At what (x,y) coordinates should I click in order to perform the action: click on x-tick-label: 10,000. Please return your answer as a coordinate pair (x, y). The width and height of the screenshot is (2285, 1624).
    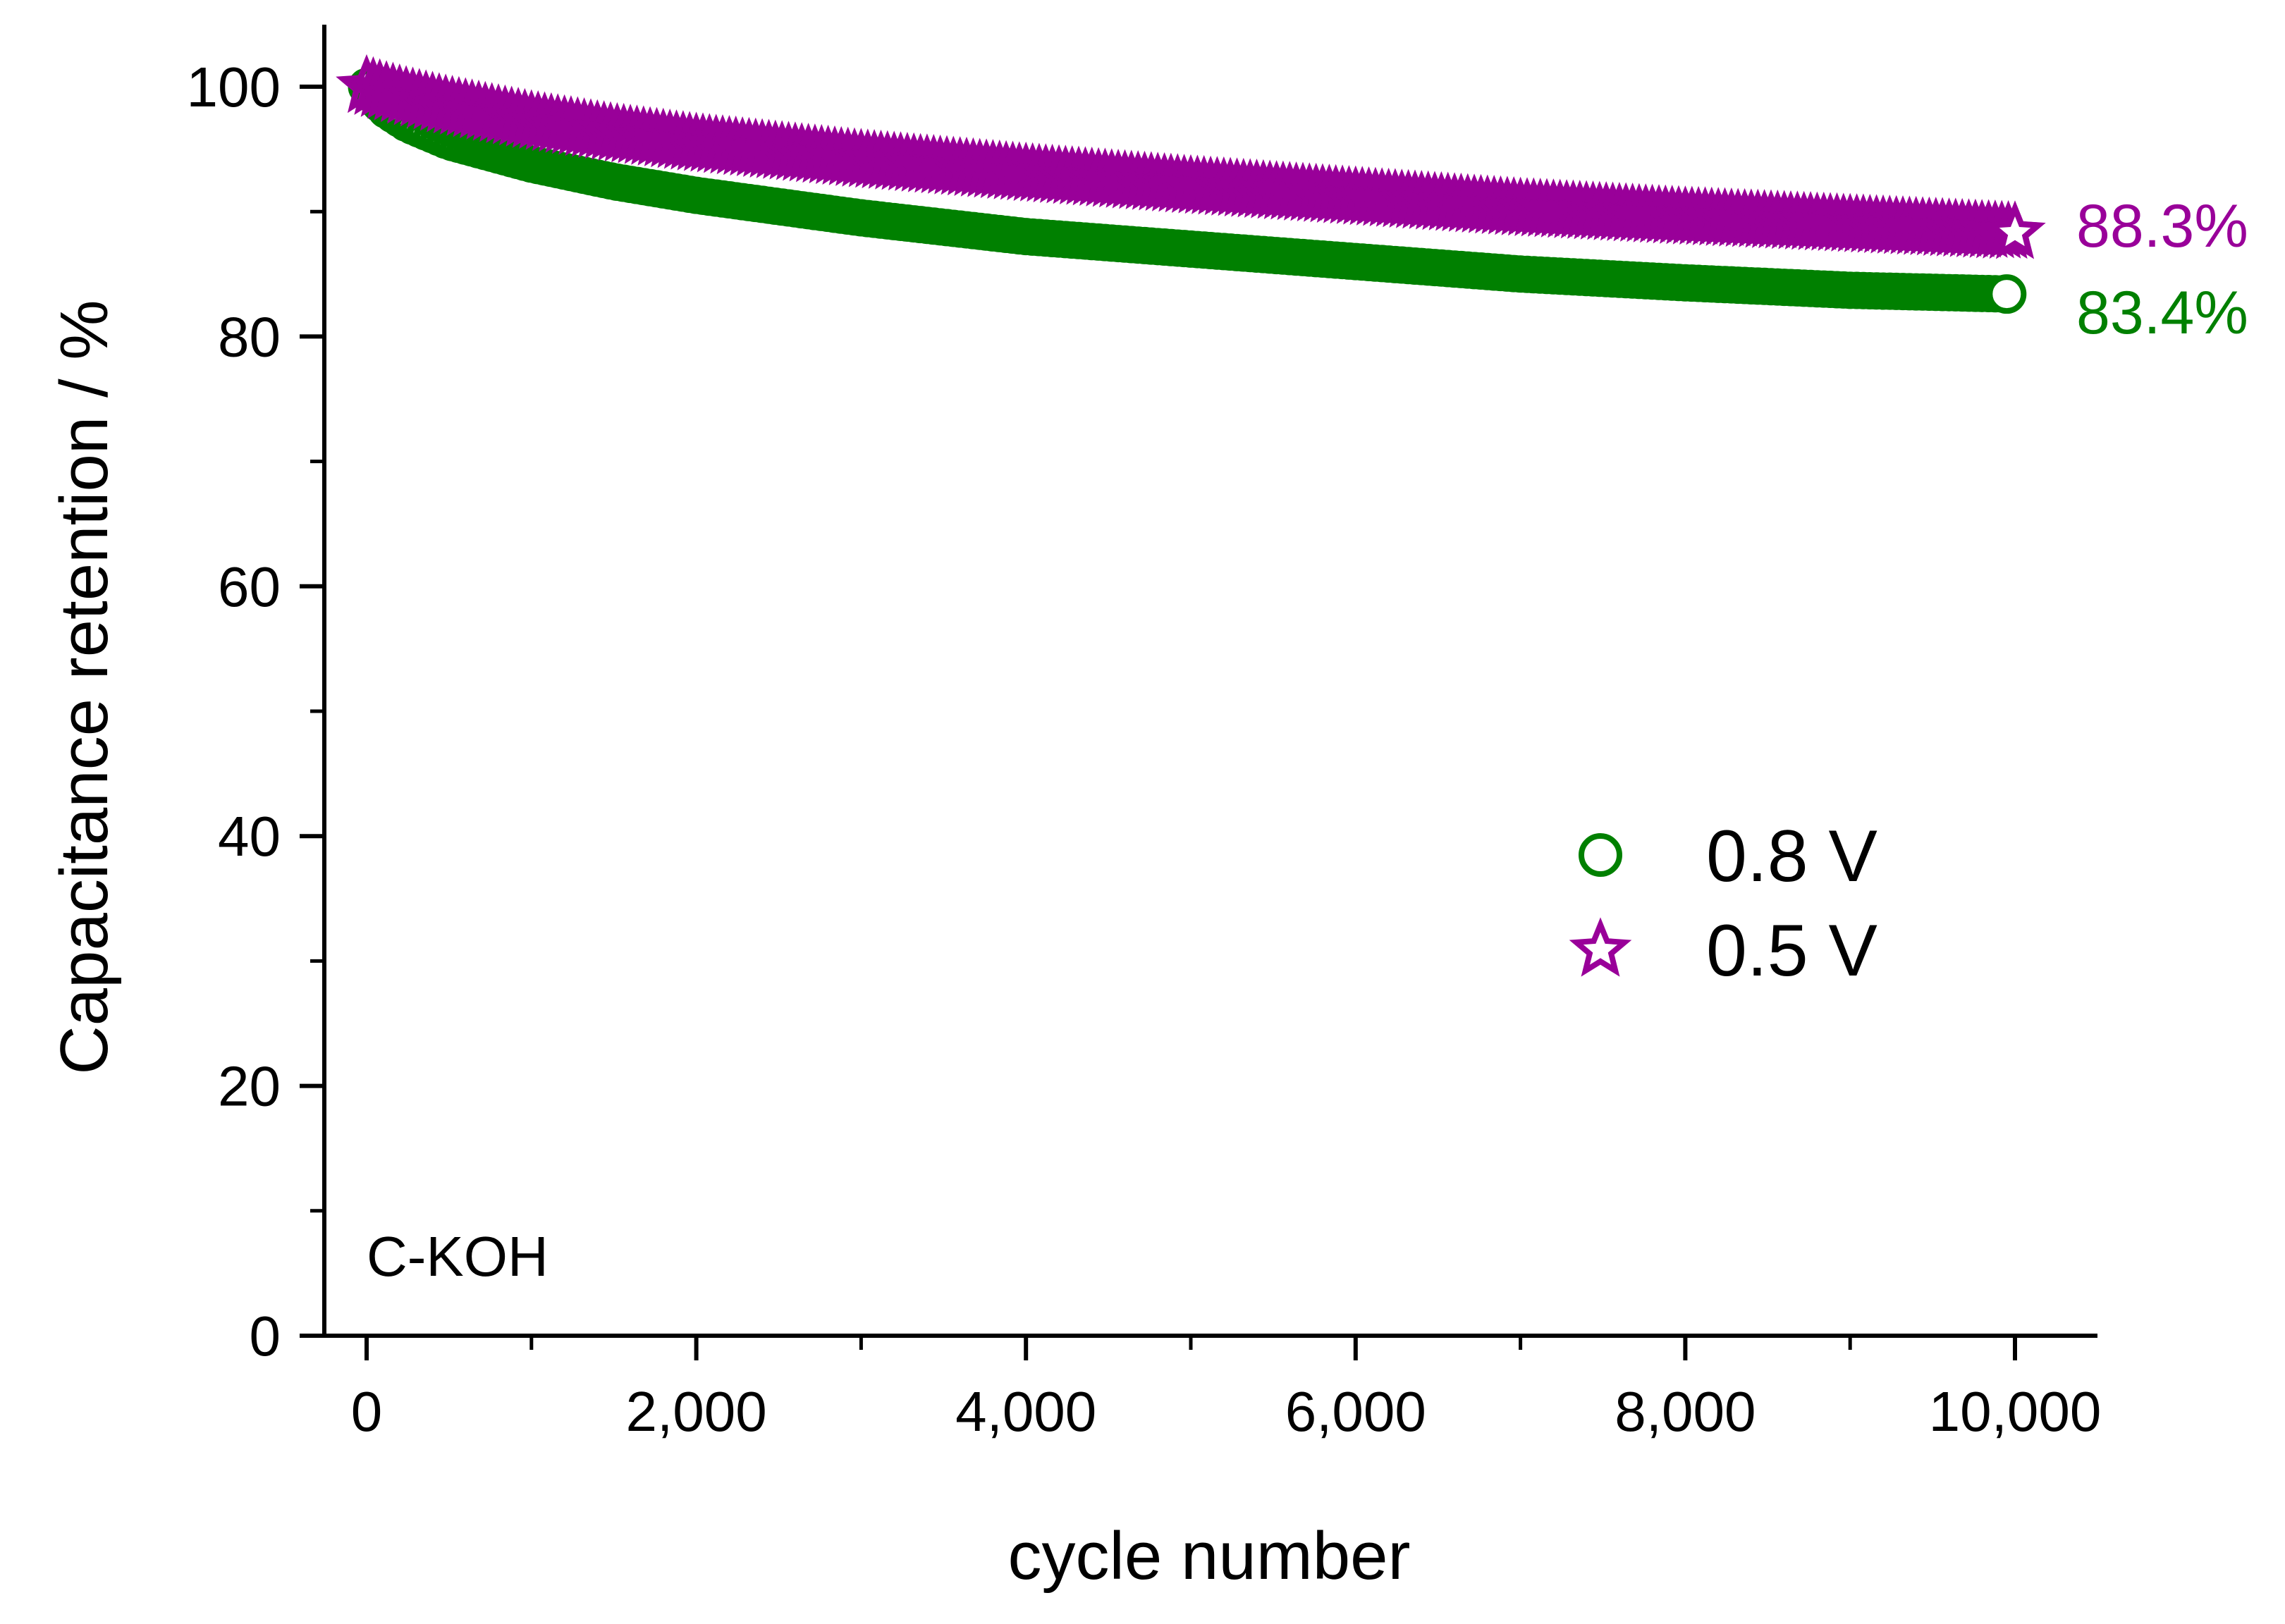
    Looking at the image, I should click on (2015, 1412).